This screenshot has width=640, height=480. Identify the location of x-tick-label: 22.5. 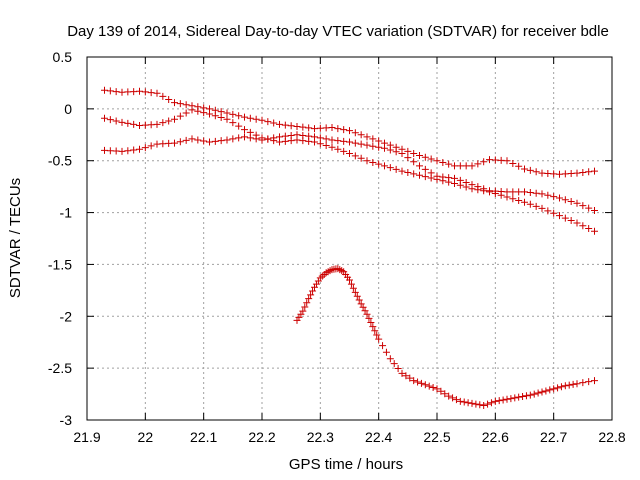
(436, 437).